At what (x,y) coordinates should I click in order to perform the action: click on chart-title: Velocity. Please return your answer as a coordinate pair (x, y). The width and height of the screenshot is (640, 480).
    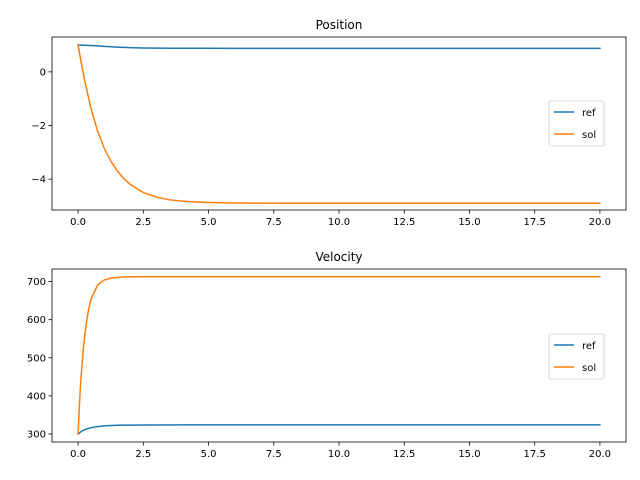
    Looking at the image, I should click on (338, 257).